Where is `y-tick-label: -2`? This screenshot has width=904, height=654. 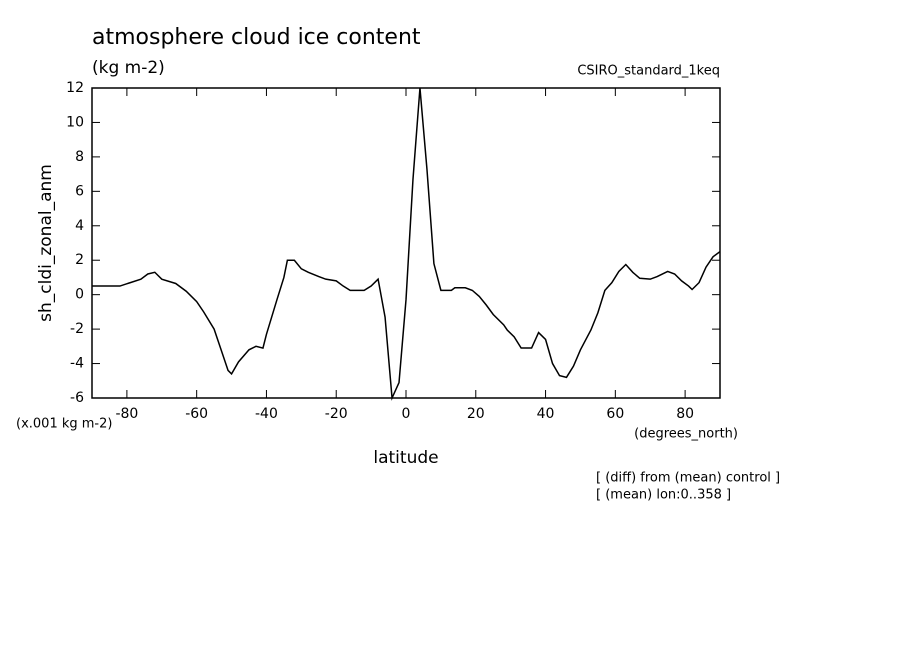
y-tick-label: -2 is located at coordinates (77, 329).